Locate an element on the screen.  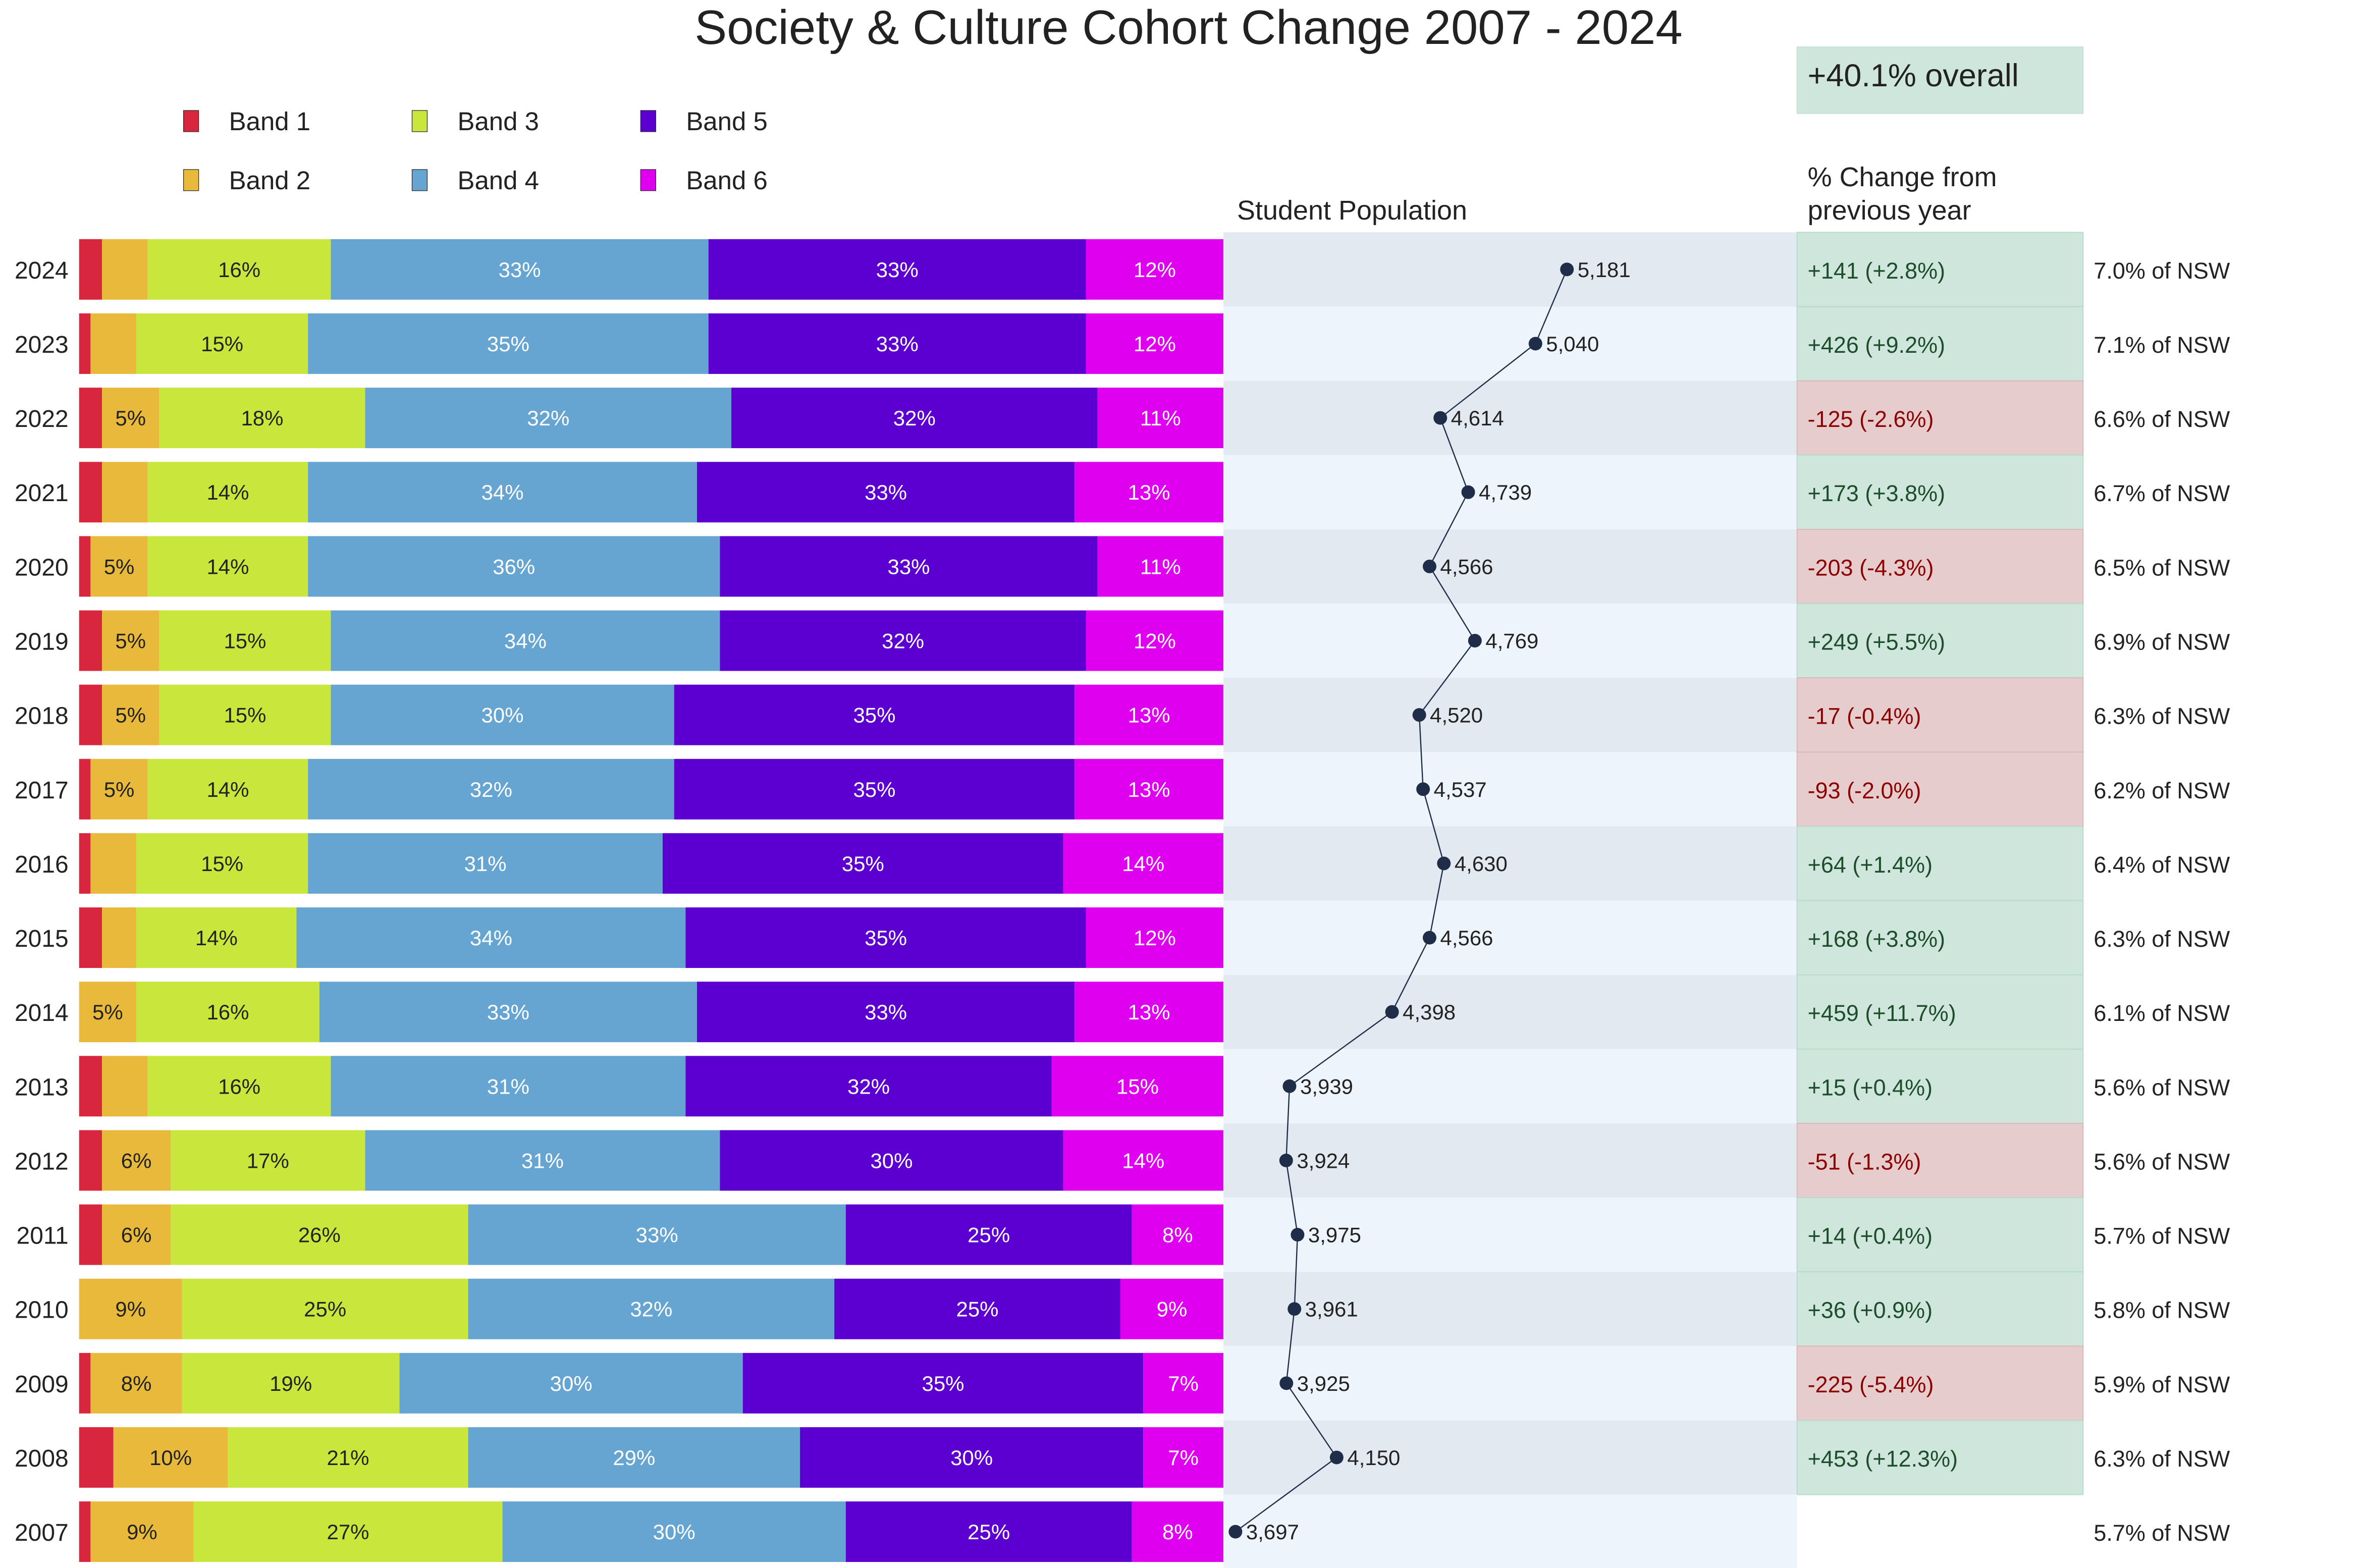
bar-label-band-5: 32% is located at coordinates (914, 418).